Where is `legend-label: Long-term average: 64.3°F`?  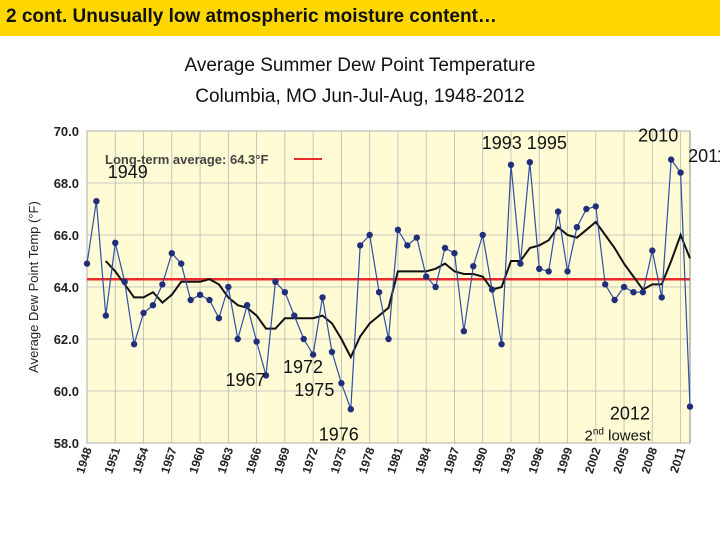 legend-label: Long-term average: 64.3°F is located at coordinates (186, 159).